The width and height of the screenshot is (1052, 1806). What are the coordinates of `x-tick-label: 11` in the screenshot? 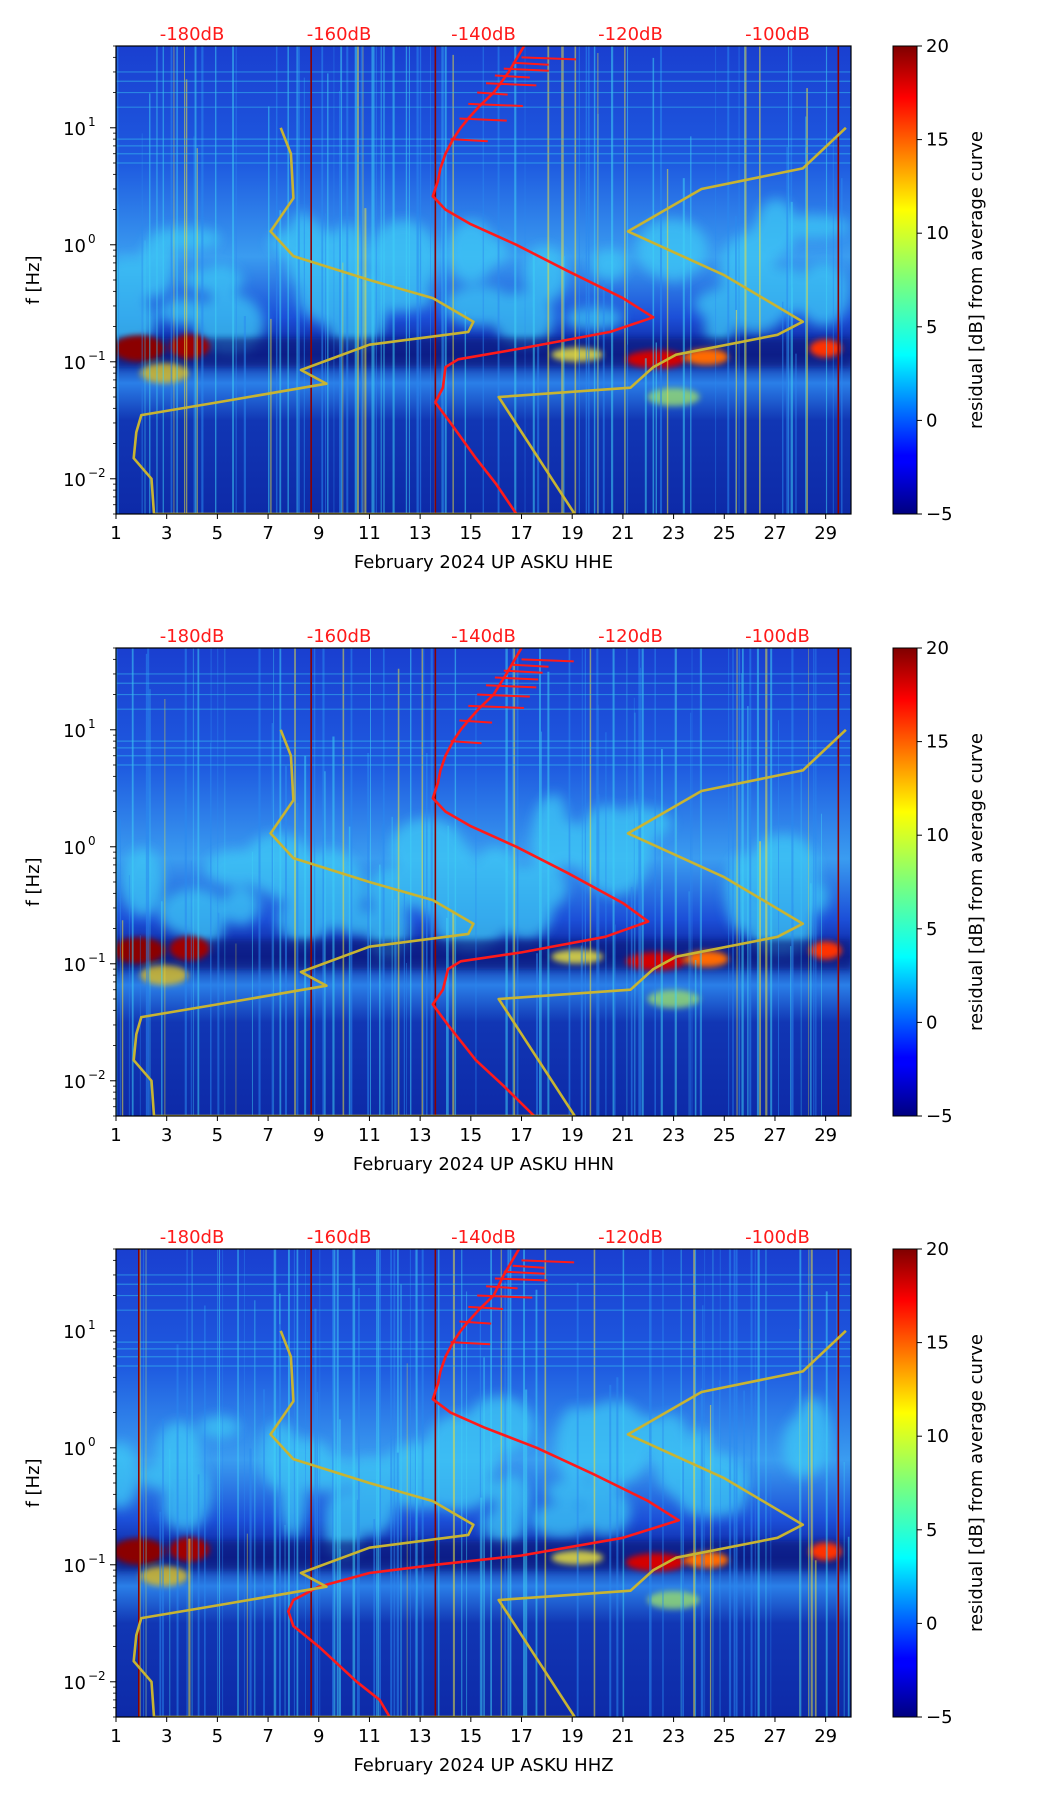 It's located at (369, 1135).